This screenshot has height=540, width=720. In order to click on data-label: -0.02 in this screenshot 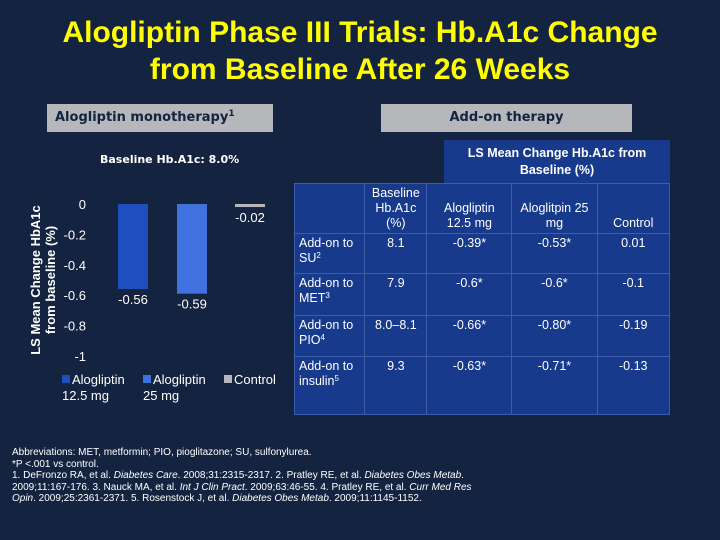, I will do `click(250, 217)`.